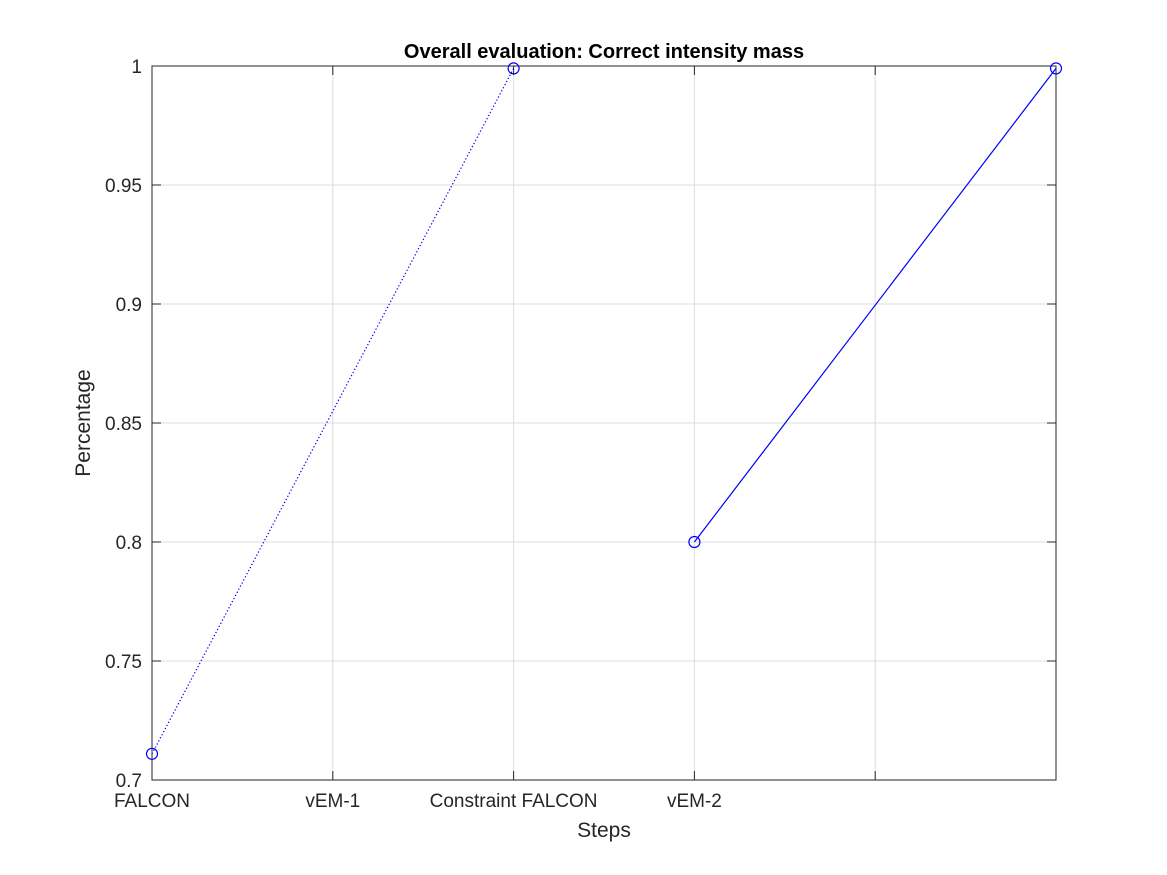 This screenshot has height=875, width=1167. What do you see at coordinates (123, 186) in the screenshot?
I see `y-tick-label: 0.95` at bounding box center [123, 186].